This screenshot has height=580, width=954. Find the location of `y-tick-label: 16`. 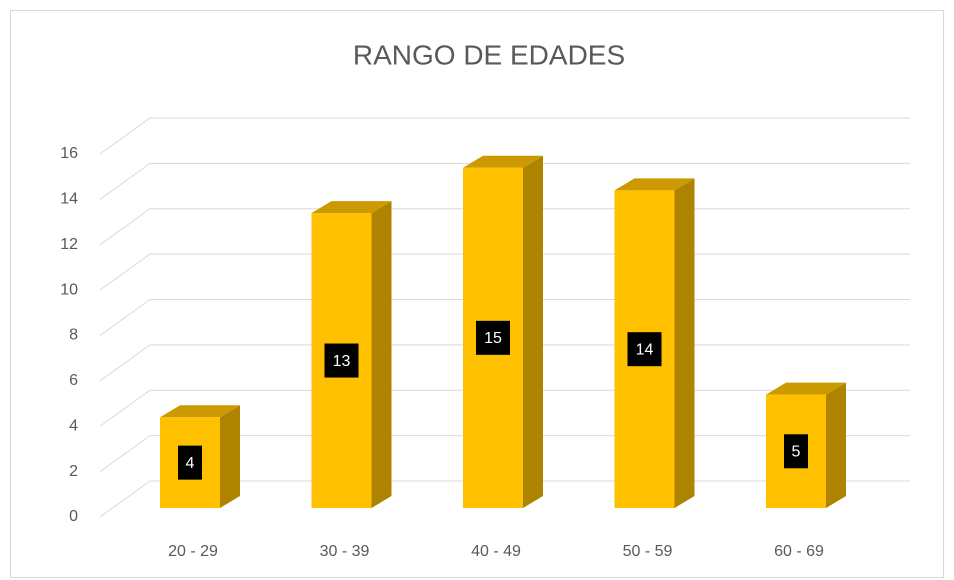

y-tick-label: 16 is located at coordinates (69, 153).